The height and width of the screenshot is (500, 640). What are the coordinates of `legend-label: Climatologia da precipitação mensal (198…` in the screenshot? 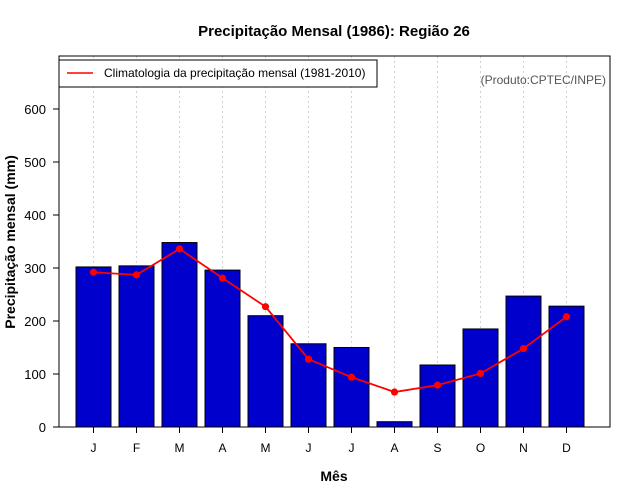 It's located at (234, 73).